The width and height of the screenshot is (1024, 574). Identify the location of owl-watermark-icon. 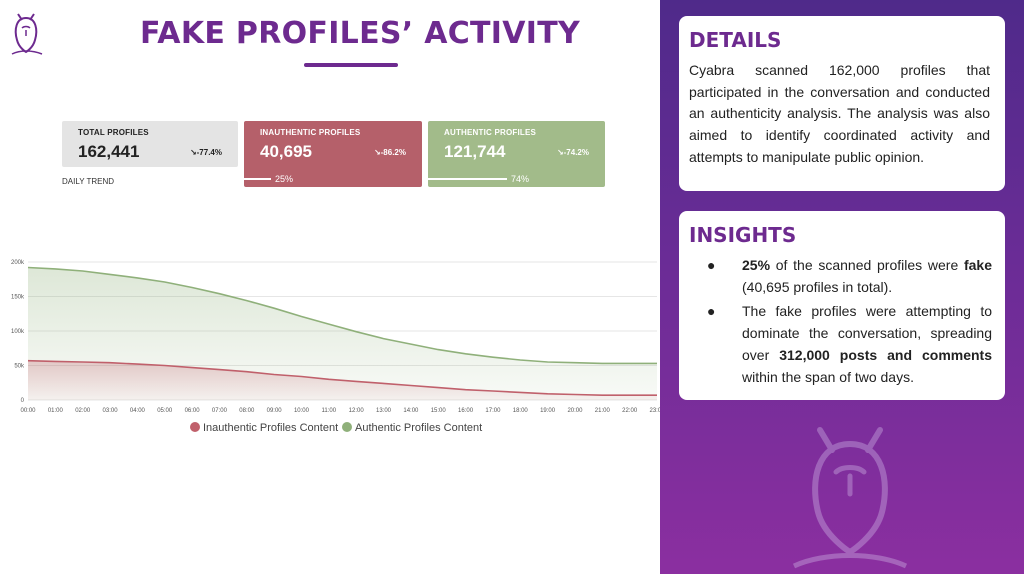
(850, 498).